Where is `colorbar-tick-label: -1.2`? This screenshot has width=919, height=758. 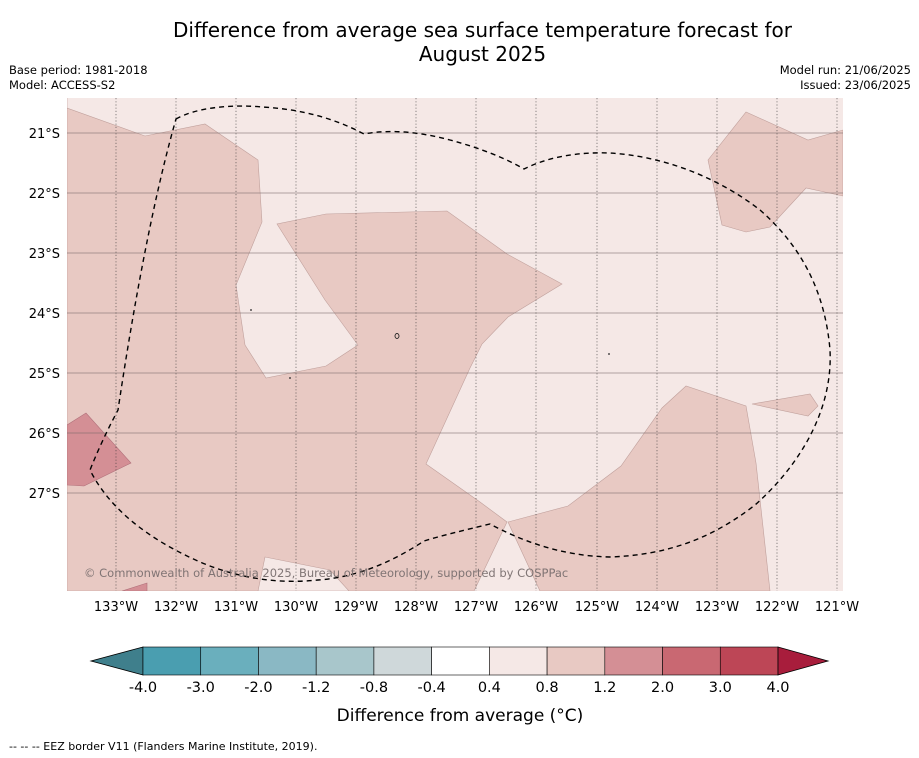 colorbar-tick-label: -1.2 is located at coordinates (316, 688).